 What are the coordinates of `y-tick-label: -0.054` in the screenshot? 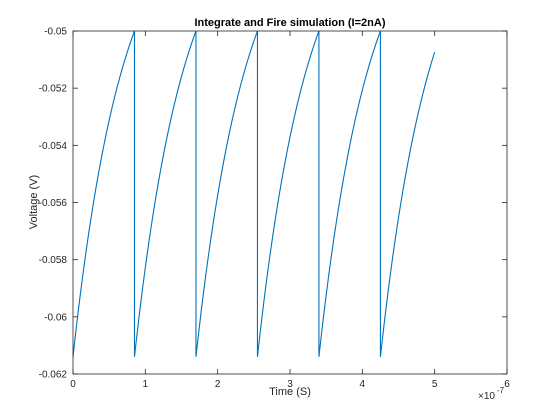 It's located at (53, 146).